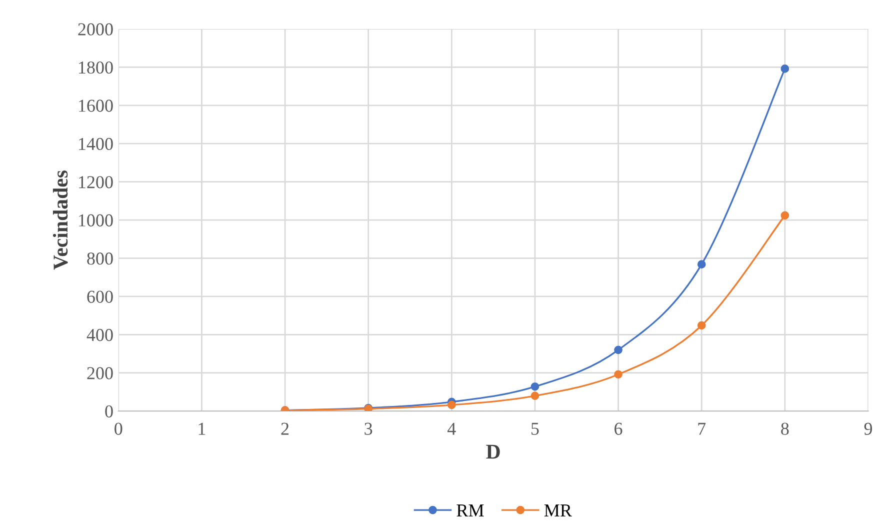 The width and height of the screenshot is (877, 527). Describe the element at coordinates (493, 451) in the screenshot. I see `x-axis-title: D` at that location.